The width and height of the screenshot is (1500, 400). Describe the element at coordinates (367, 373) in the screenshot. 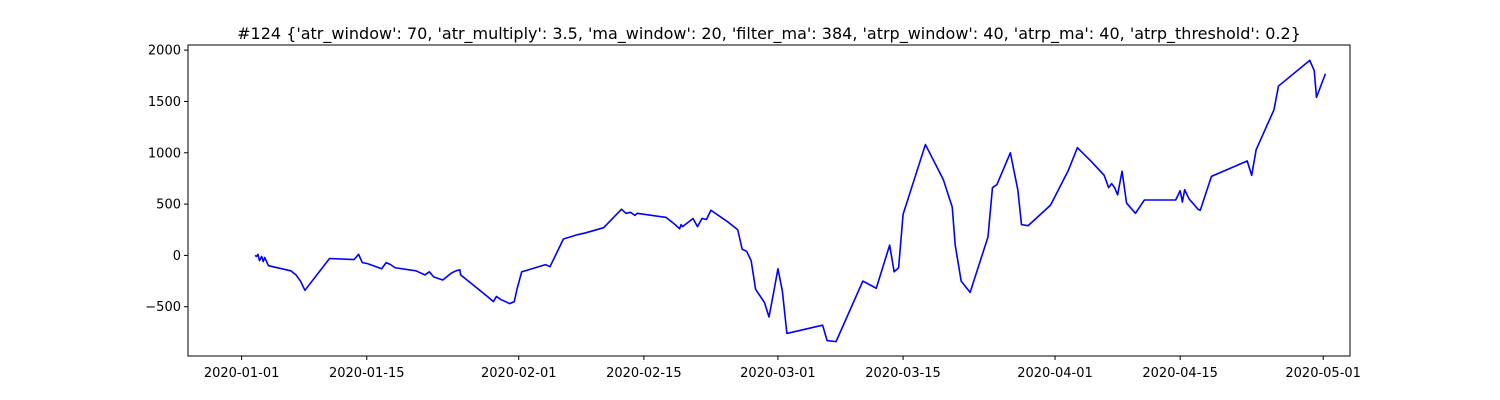

I see `x-tick-label: 2020-01-15` at that location.